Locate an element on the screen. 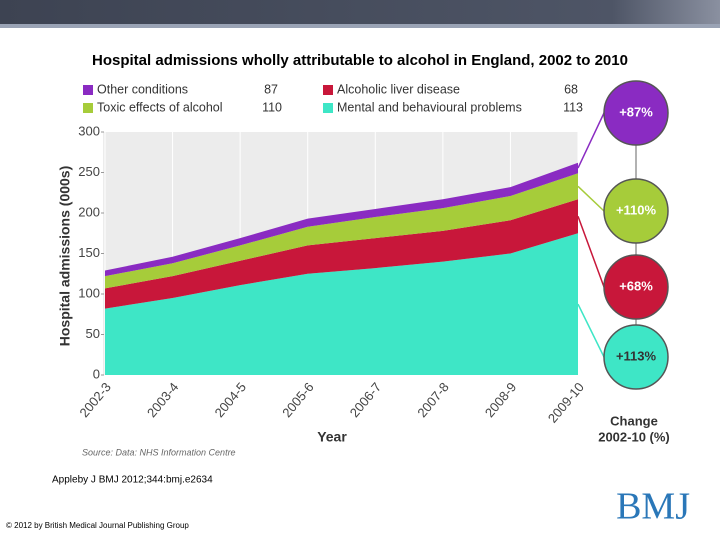  change-label: +113% is located at coordinates (636, 355).